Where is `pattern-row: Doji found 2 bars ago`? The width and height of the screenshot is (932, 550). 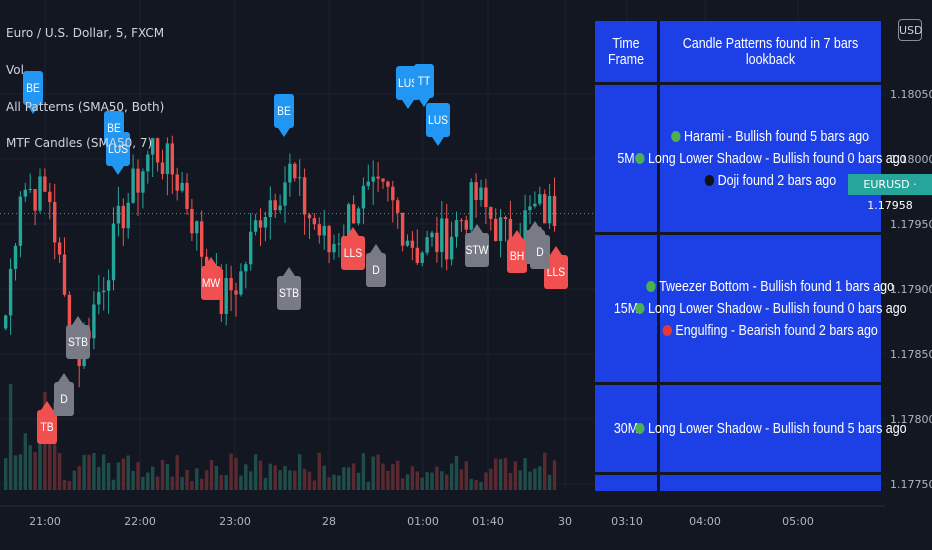 pattern-row: Doji found 2 bars ago is located at coordinates (770, 181).